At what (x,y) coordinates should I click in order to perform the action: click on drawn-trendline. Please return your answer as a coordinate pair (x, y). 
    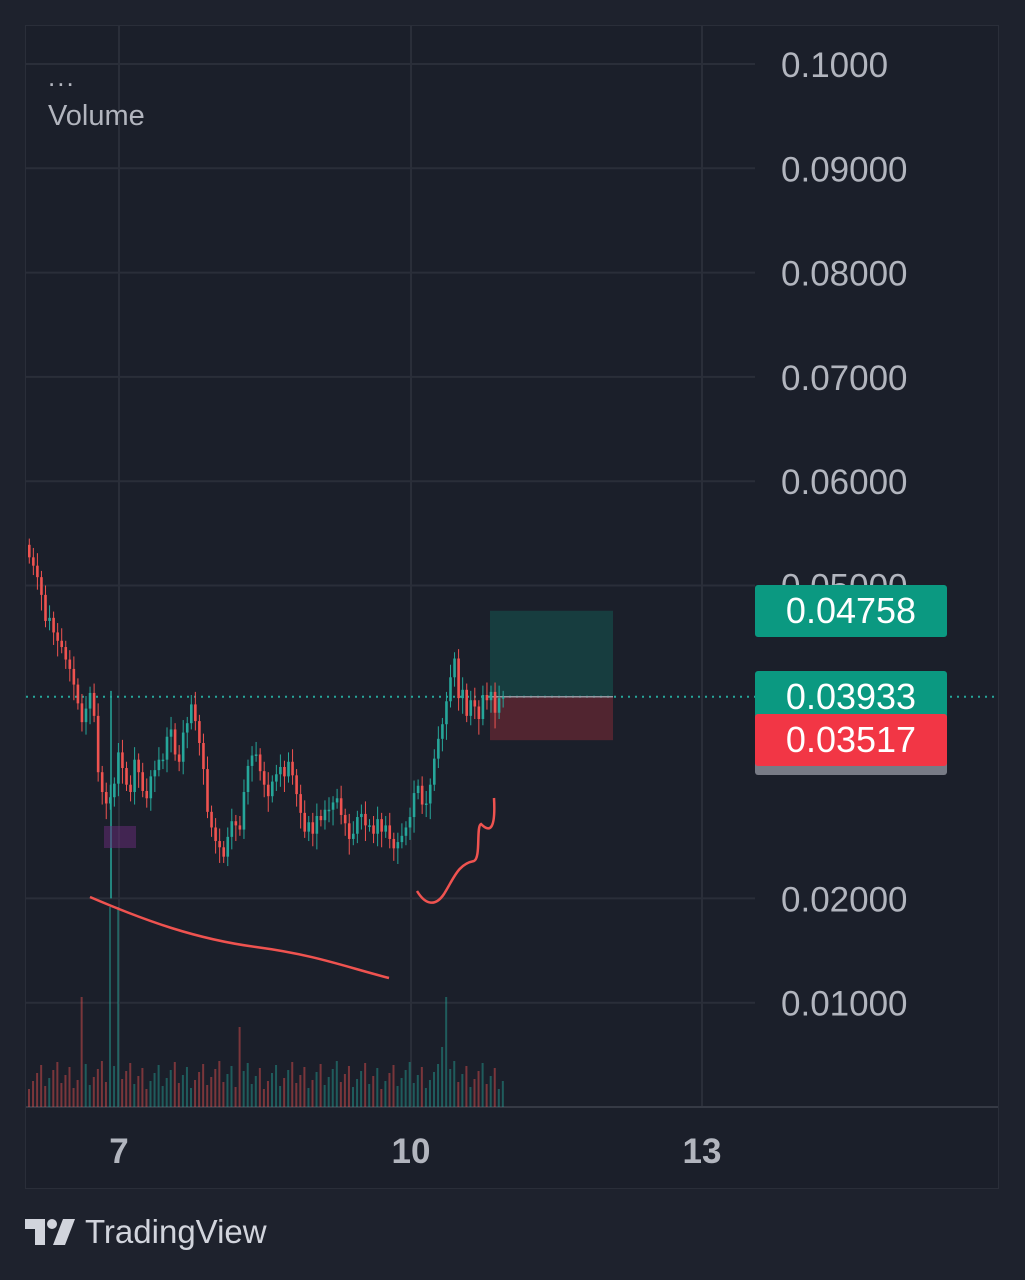
    Looking at the image, I should click on (239, 937).